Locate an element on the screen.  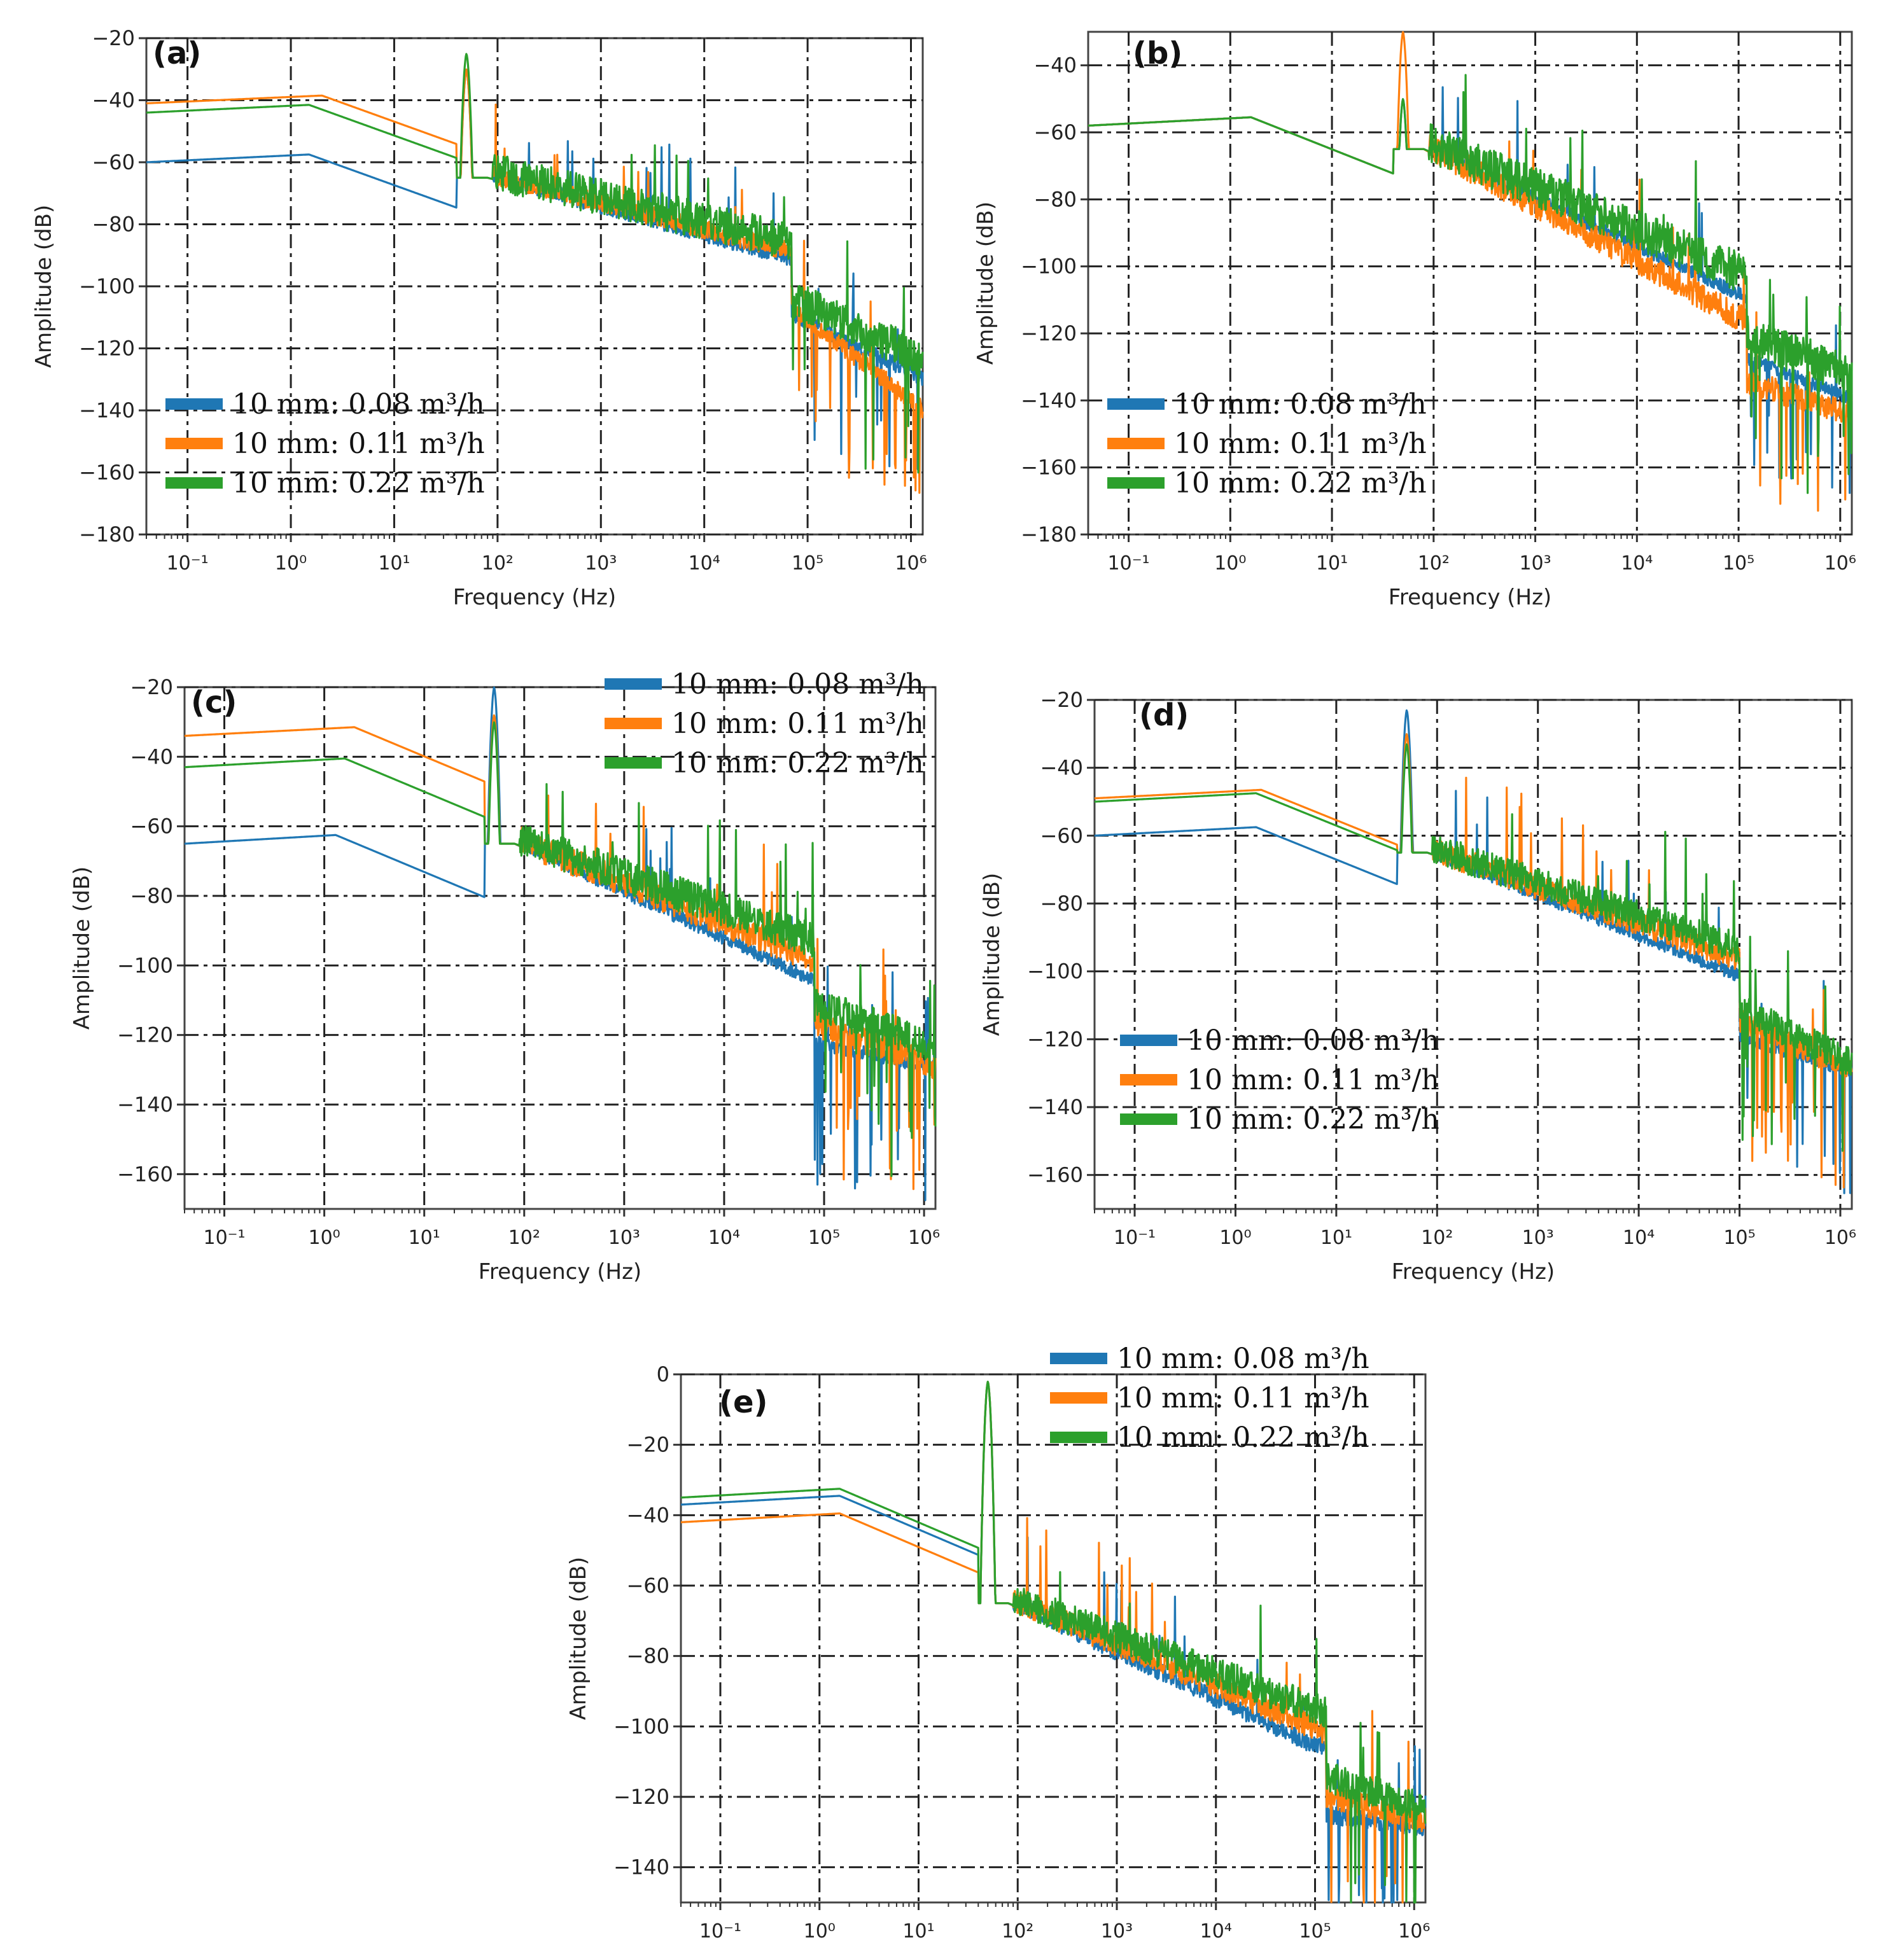
plot-frame is located at coordinates (1473, 954).